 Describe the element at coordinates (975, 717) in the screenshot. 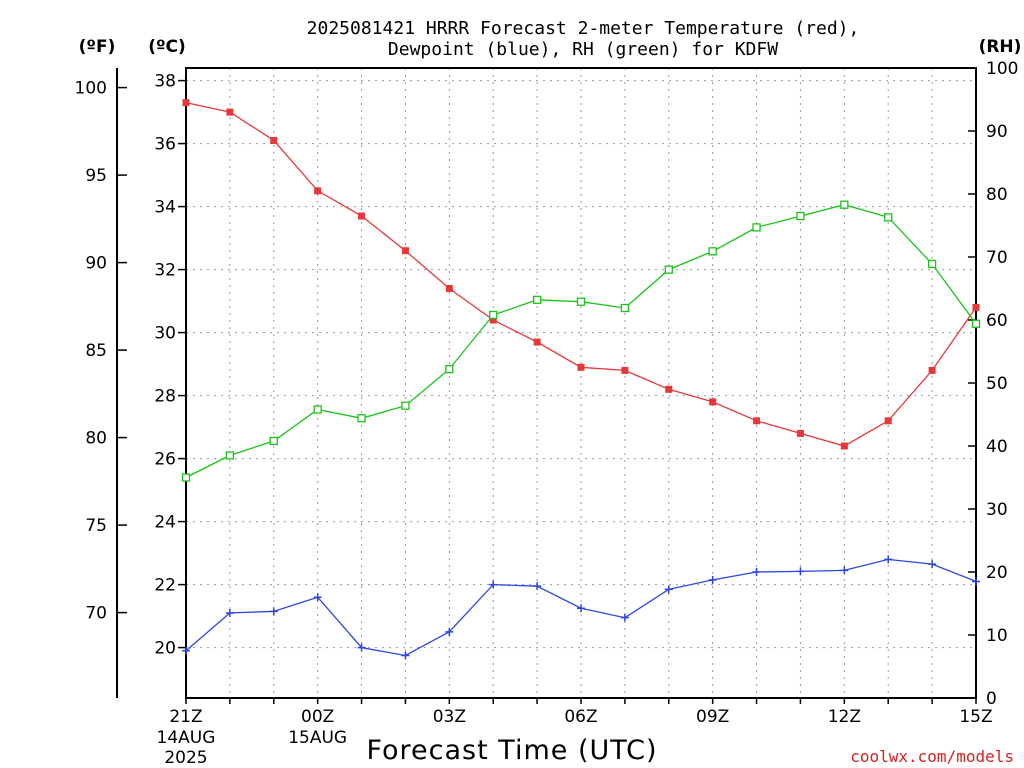

I see `x-tick-label: 15Z` at that location.